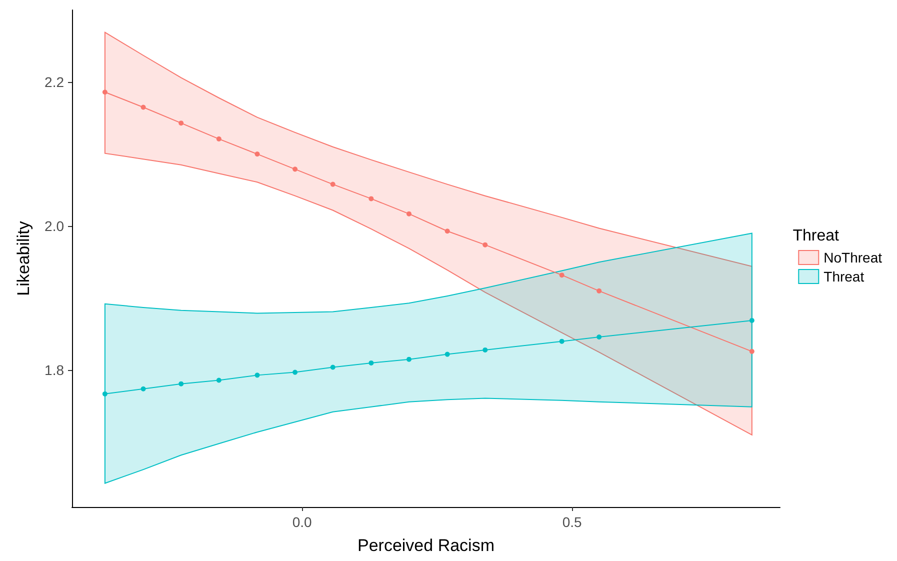  Describe the element at coordinates (853, 258) in the screenshot. I see `legend-label: NoThreat` at that location.